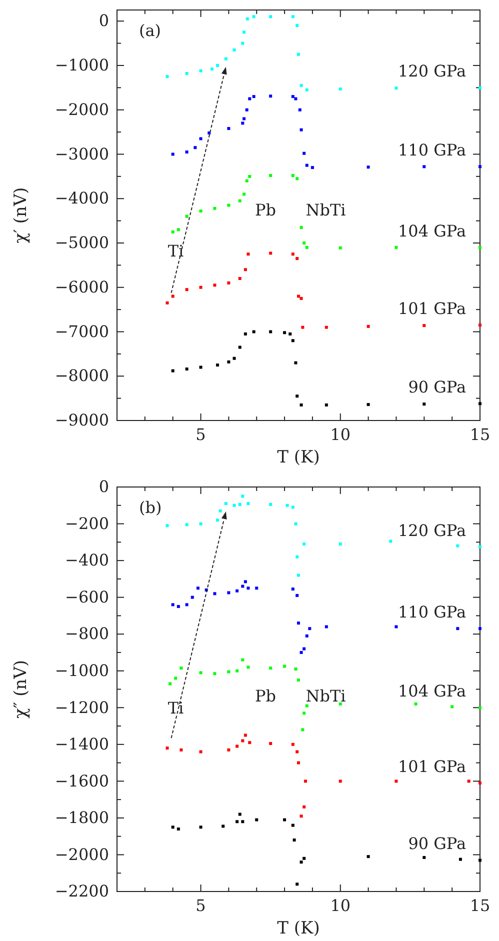  I want to click on series-label: 120 GPa, so click(432, 71).